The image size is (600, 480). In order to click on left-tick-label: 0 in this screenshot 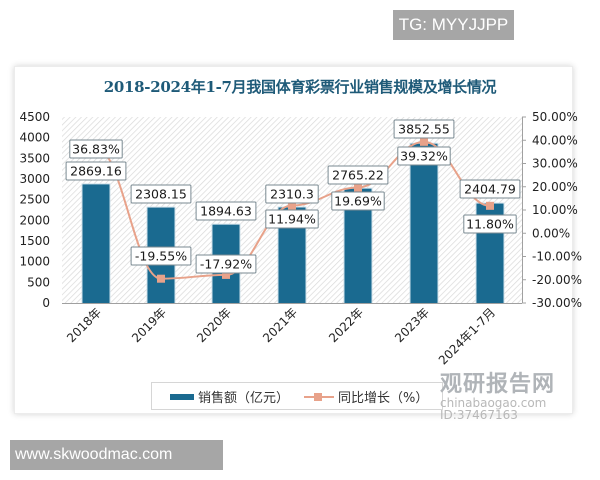, I will do `click(46, 303)`.